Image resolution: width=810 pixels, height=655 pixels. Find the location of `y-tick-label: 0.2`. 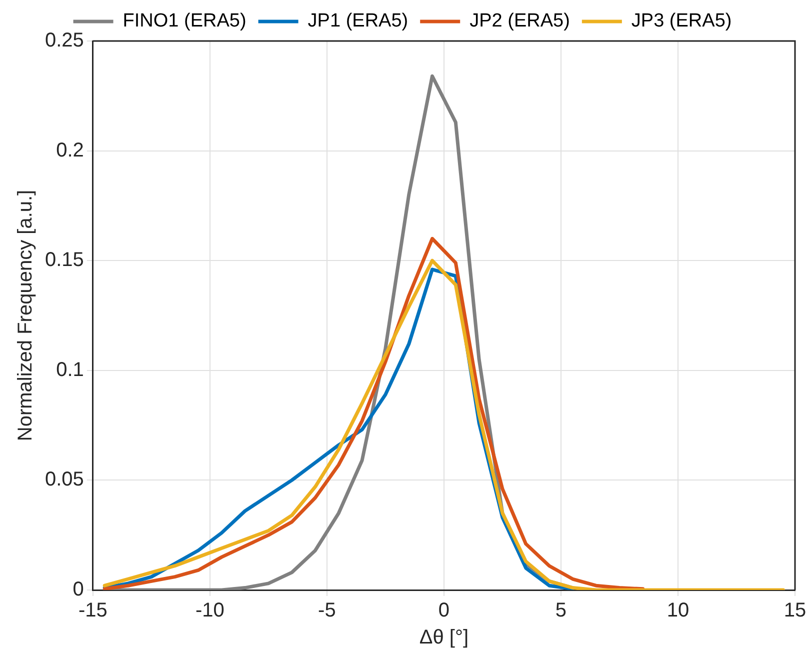

y-tick-label: 0.2 is located at coordinates (70, 150).